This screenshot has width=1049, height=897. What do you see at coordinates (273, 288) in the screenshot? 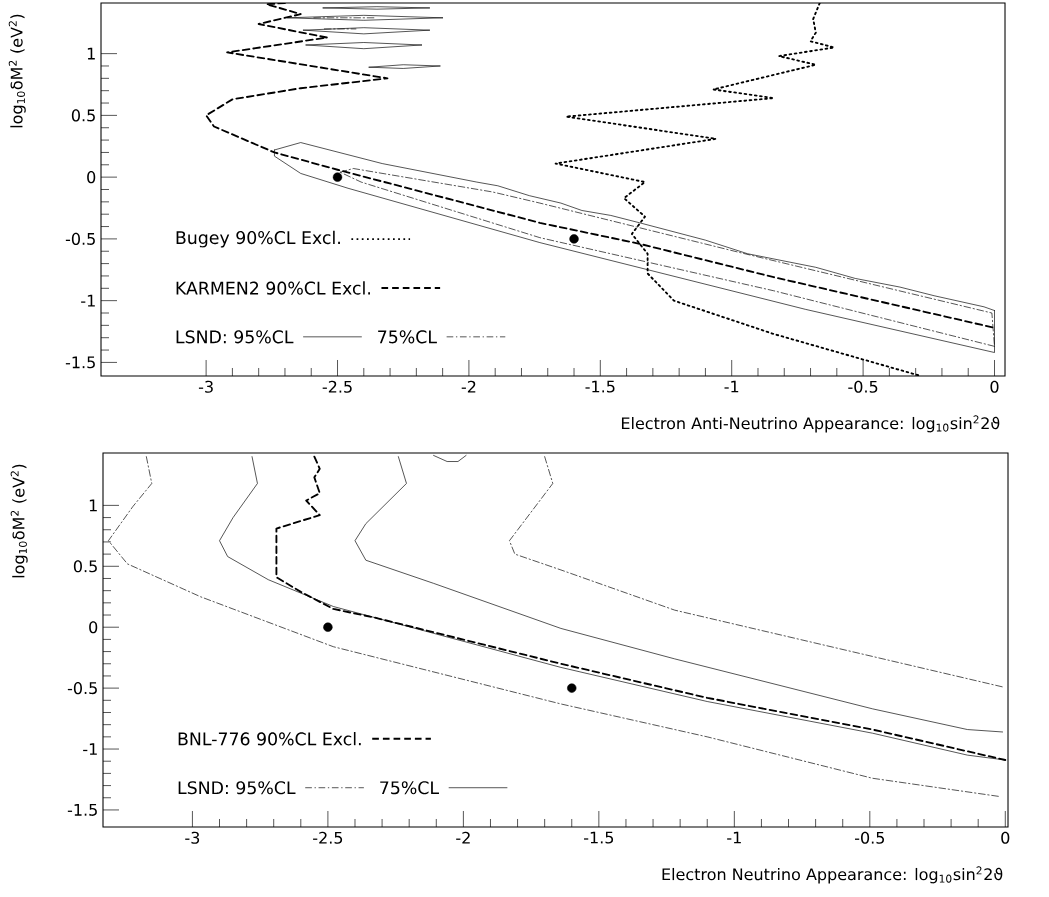
I see `legend-label: KARMEN2 90%CL Excl.` at bounding box center [273, 288].